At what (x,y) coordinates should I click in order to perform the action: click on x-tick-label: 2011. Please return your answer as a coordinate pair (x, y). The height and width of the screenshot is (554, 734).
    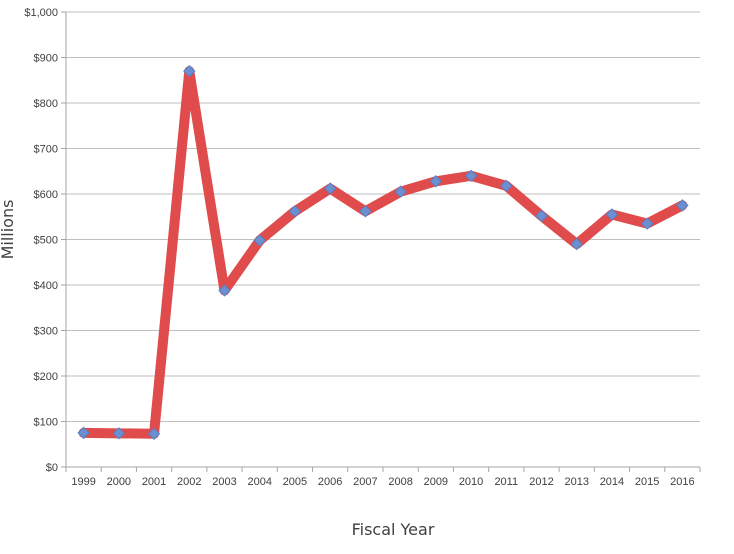
    Looking at the image, I should click on (506, 482).